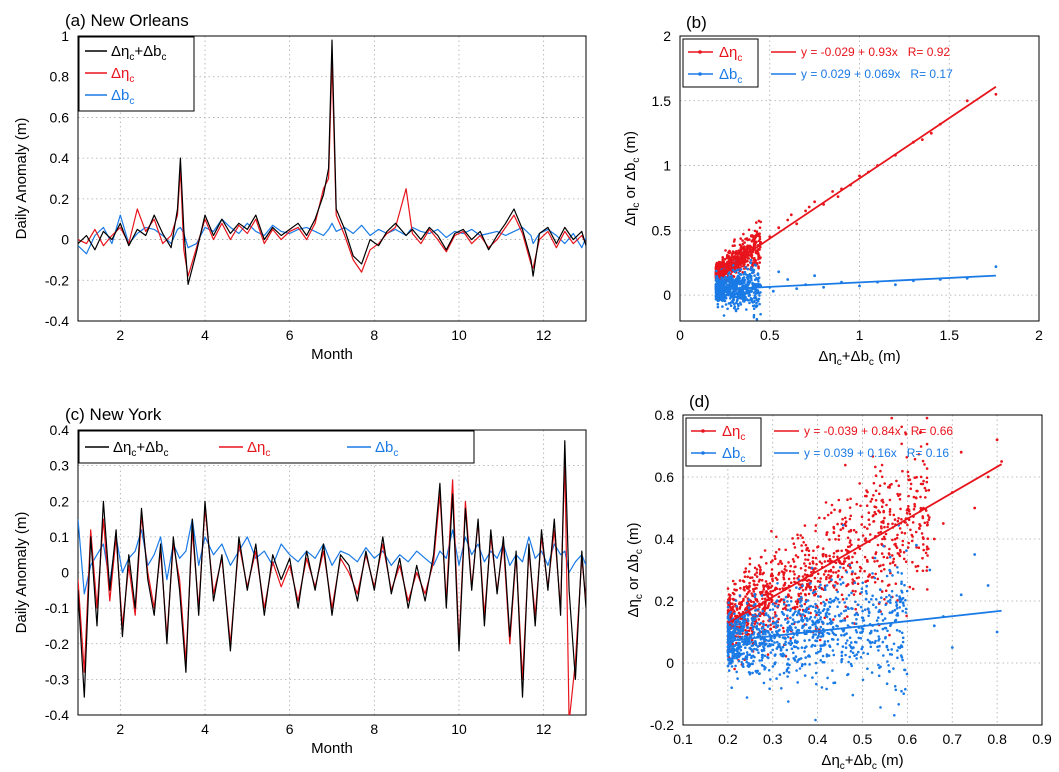  I want to click on x-tick-label: 0.1, so click(683, 739).